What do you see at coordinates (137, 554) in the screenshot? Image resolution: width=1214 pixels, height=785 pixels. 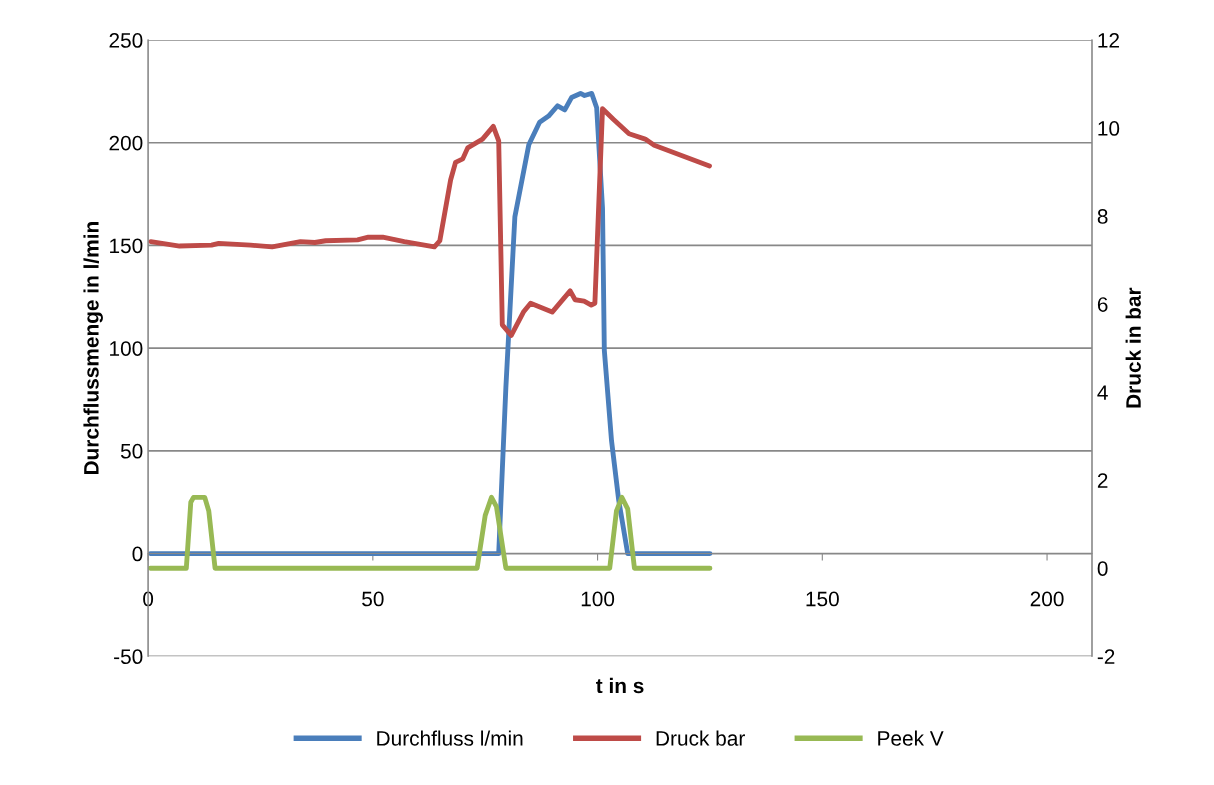 I see `y-tick-label: 0` at bounding box center [137, 554].